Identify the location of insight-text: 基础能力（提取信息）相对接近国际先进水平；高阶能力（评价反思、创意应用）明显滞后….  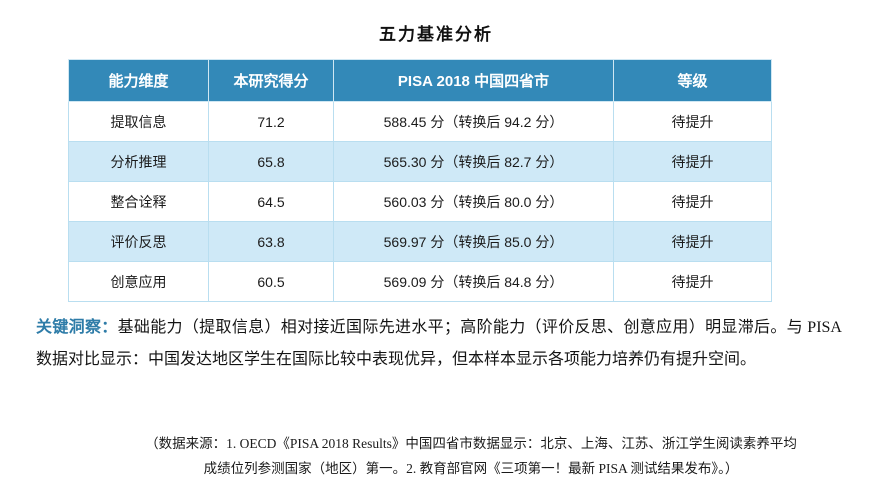
(439, 343).